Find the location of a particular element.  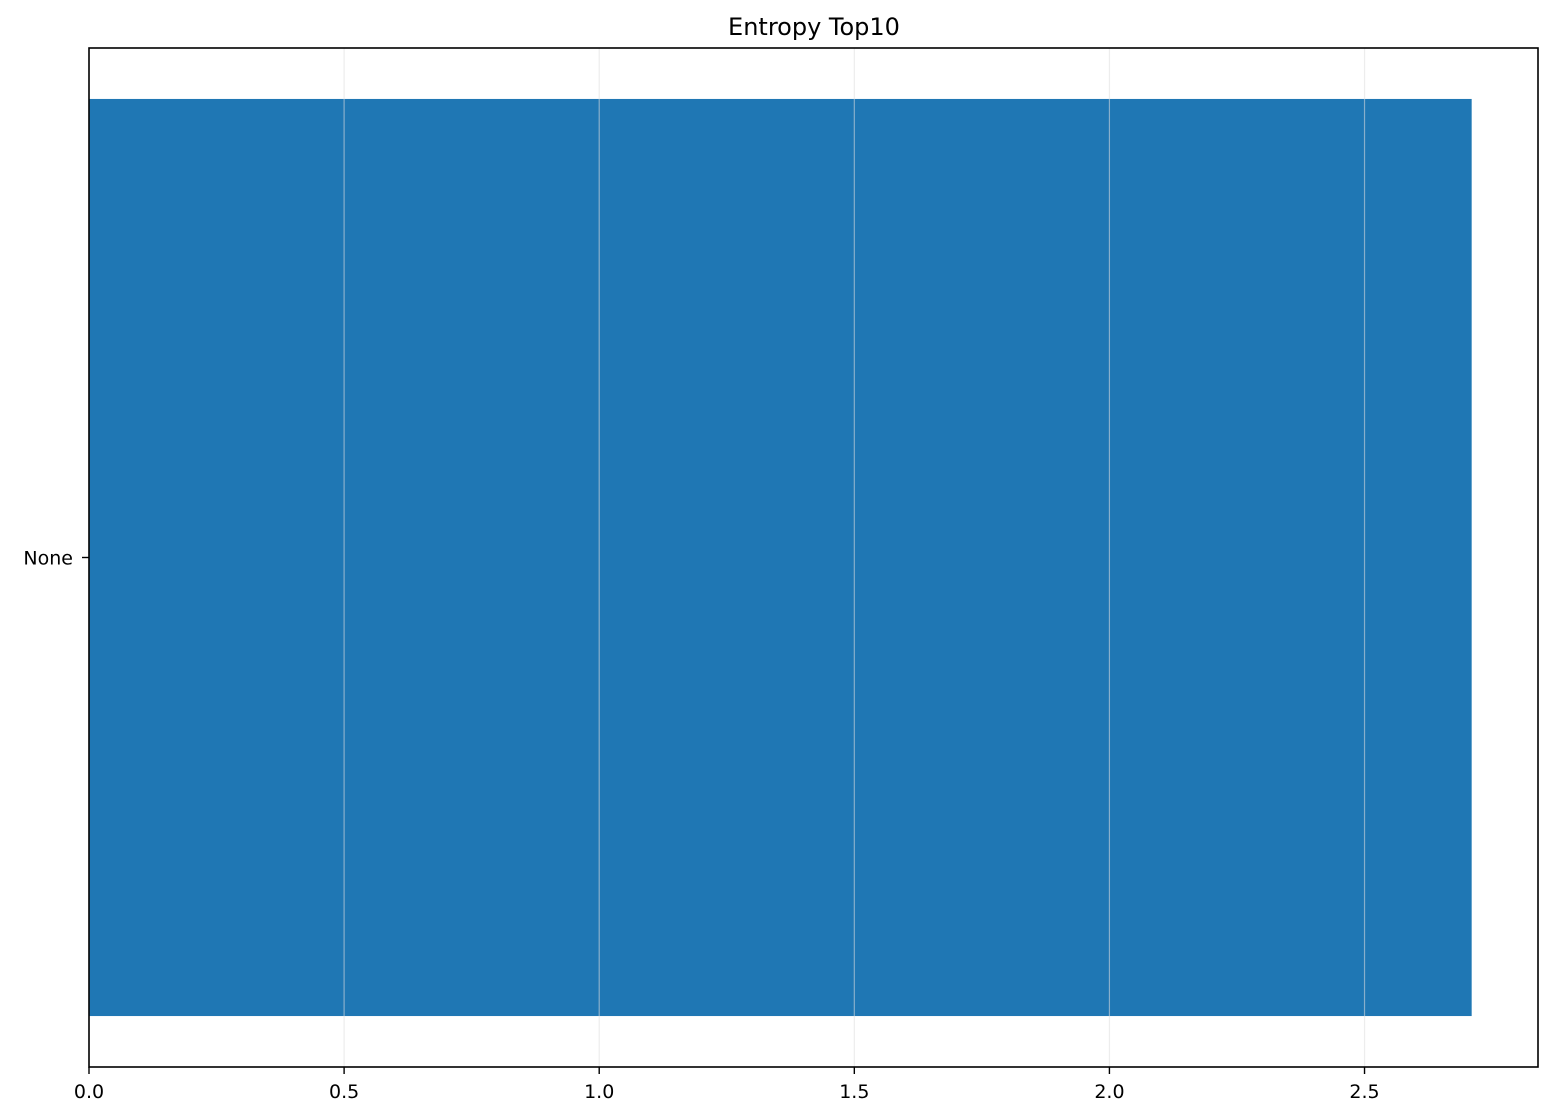

x-tick-label-1: 0.5 is located at coordinates (344, 1092).